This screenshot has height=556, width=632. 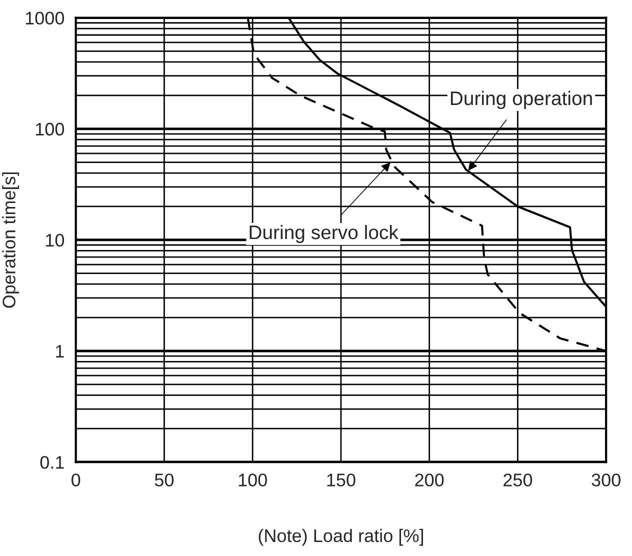 I want to click on y-tick-label: 1, so click(x=60, y=351).